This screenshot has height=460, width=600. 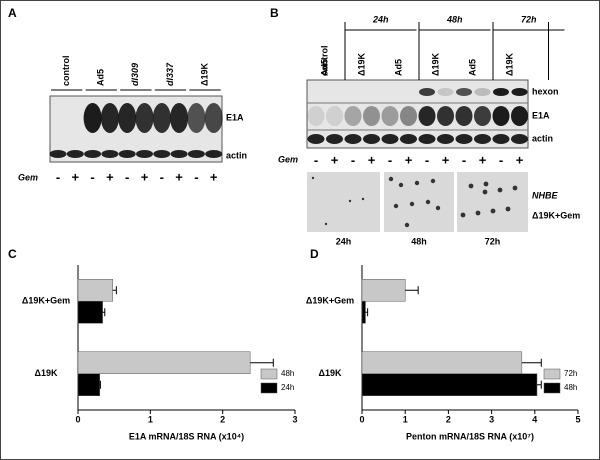 I want to click on image-time-label: 24h, so click(x=344, y=241).